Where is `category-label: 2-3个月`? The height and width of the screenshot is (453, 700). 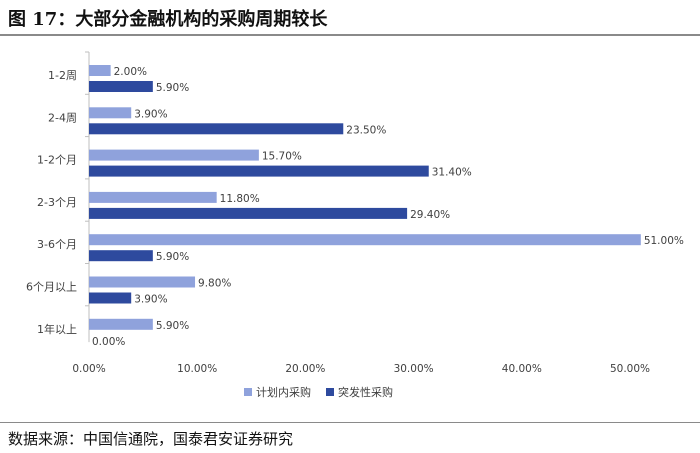
category-label: 2-3个月 is located at coordinates (57, 202).